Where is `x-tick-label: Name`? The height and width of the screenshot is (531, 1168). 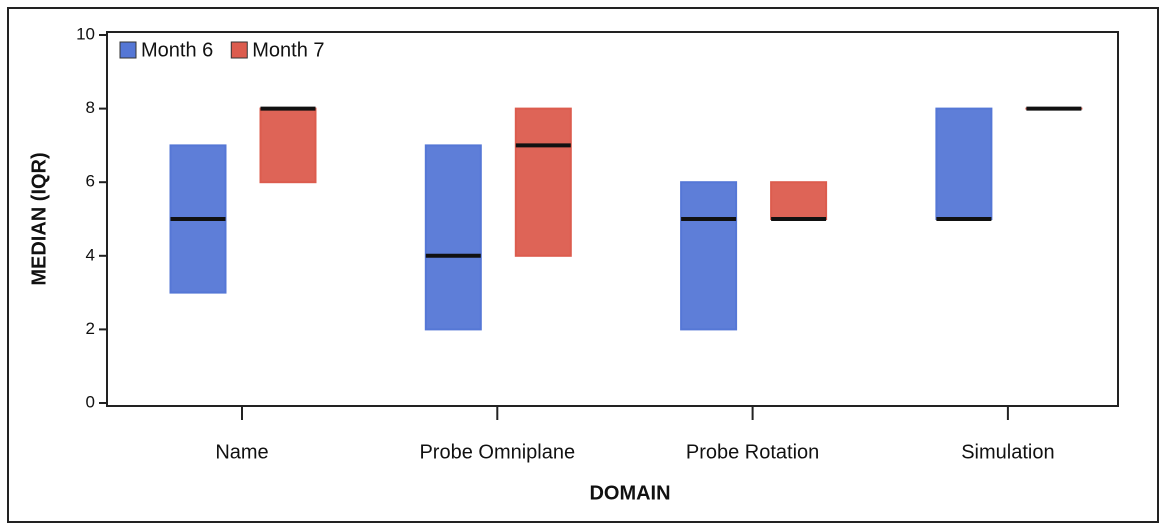 x-tick-label: Name is located at coordinates (241, 452).